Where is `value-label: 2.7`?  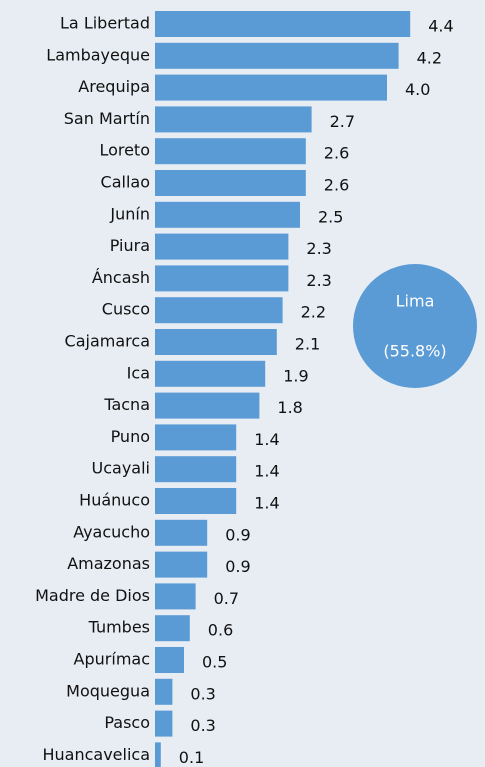
value-label: 2.7 is located at coordinates (342, 121).